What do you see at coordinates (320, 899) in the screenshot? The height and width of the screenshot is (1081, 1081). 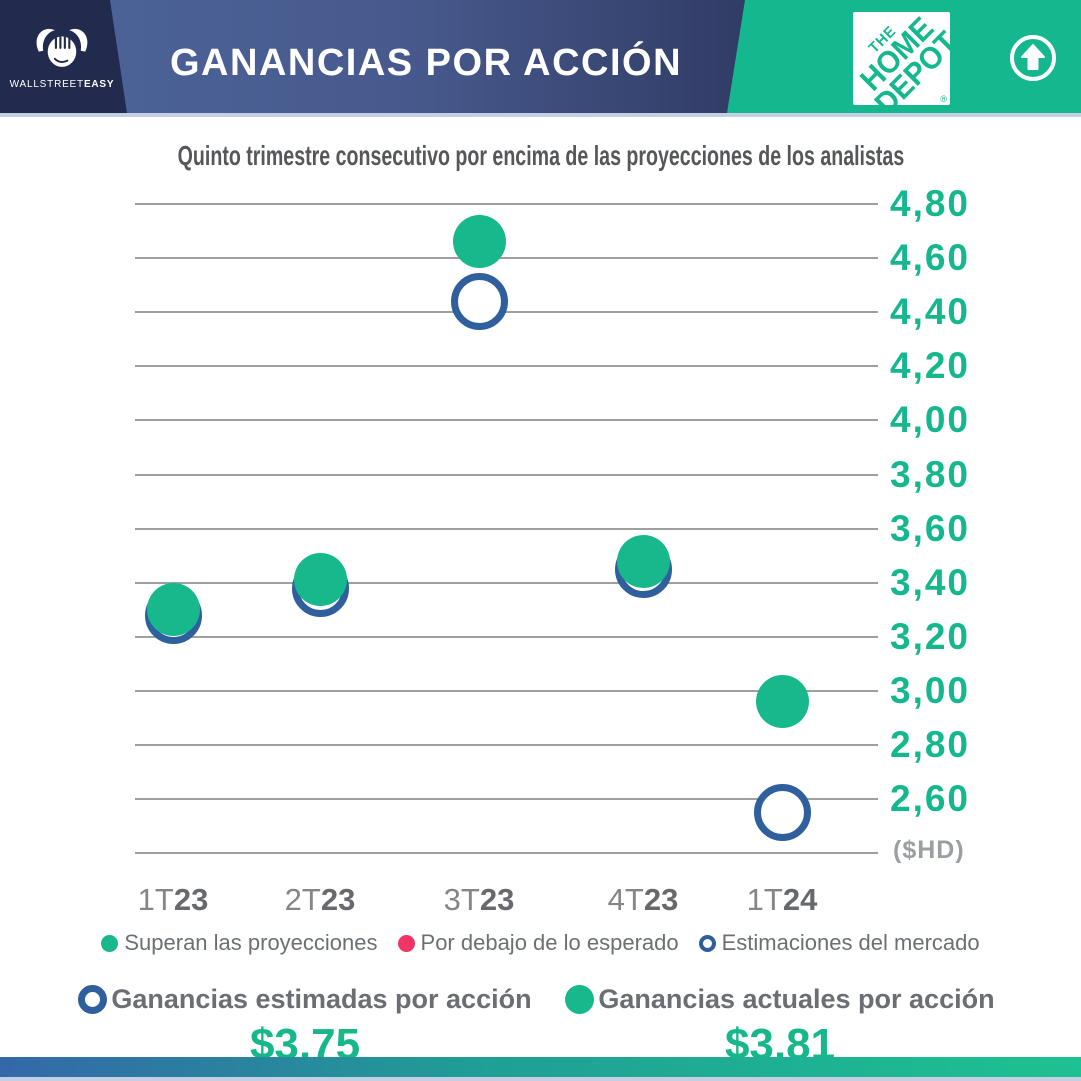 I see `x-axis-label-2T23: 2T23` at bounding box center [320, 899].